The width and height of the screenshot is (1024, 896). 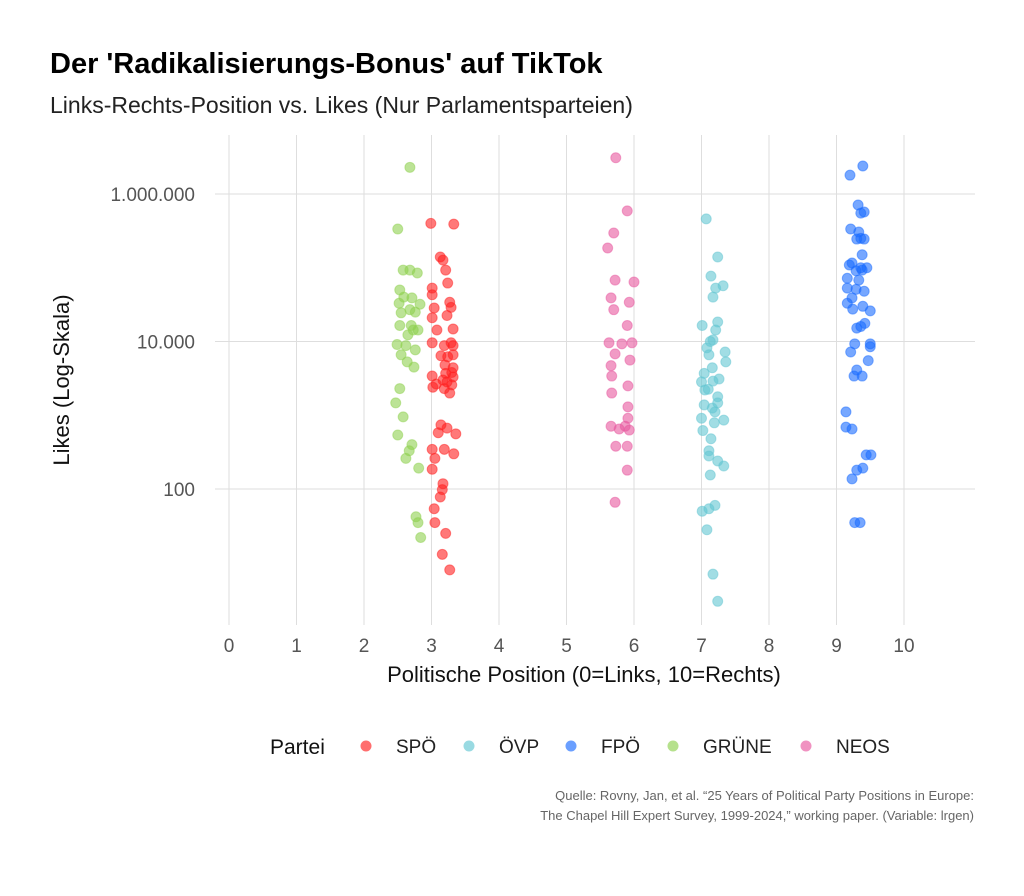 I want to click on legend-item-spö: SPÖ, so click(x=398, y=747).